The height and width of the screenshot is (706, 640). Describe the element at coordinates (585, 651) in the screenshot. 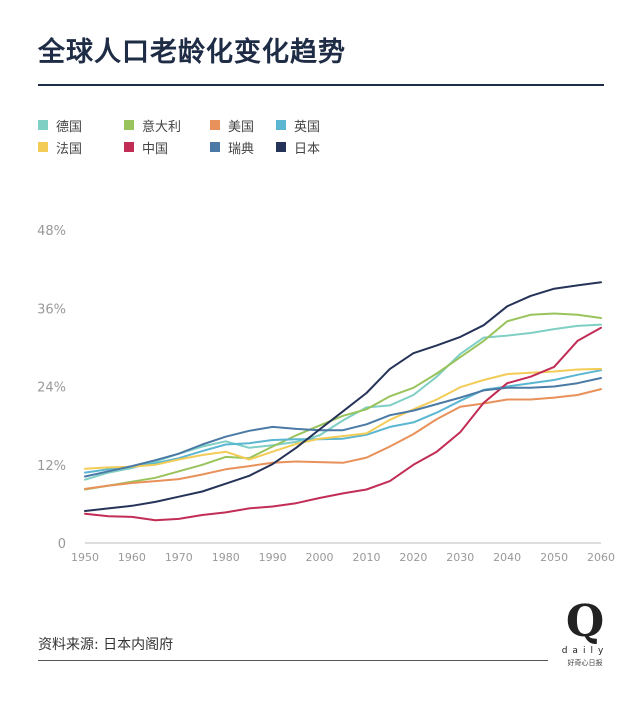

I see `logo-word: daily` at that location.